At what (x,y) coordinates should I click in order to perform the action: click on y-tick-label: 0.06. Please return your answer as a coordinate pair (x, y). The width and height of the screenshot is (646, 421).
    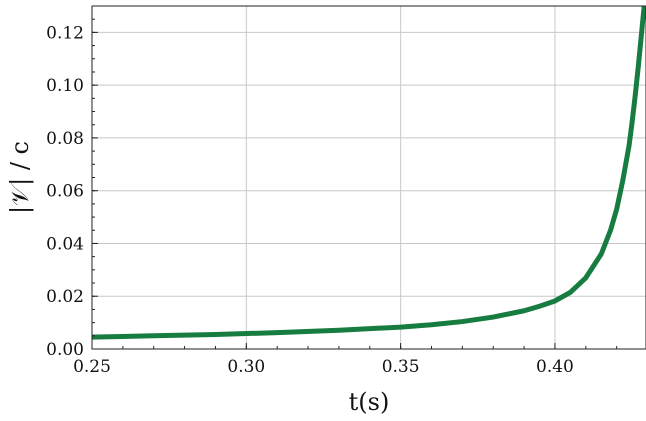
    Looking at the image, I should click on (65, 192).